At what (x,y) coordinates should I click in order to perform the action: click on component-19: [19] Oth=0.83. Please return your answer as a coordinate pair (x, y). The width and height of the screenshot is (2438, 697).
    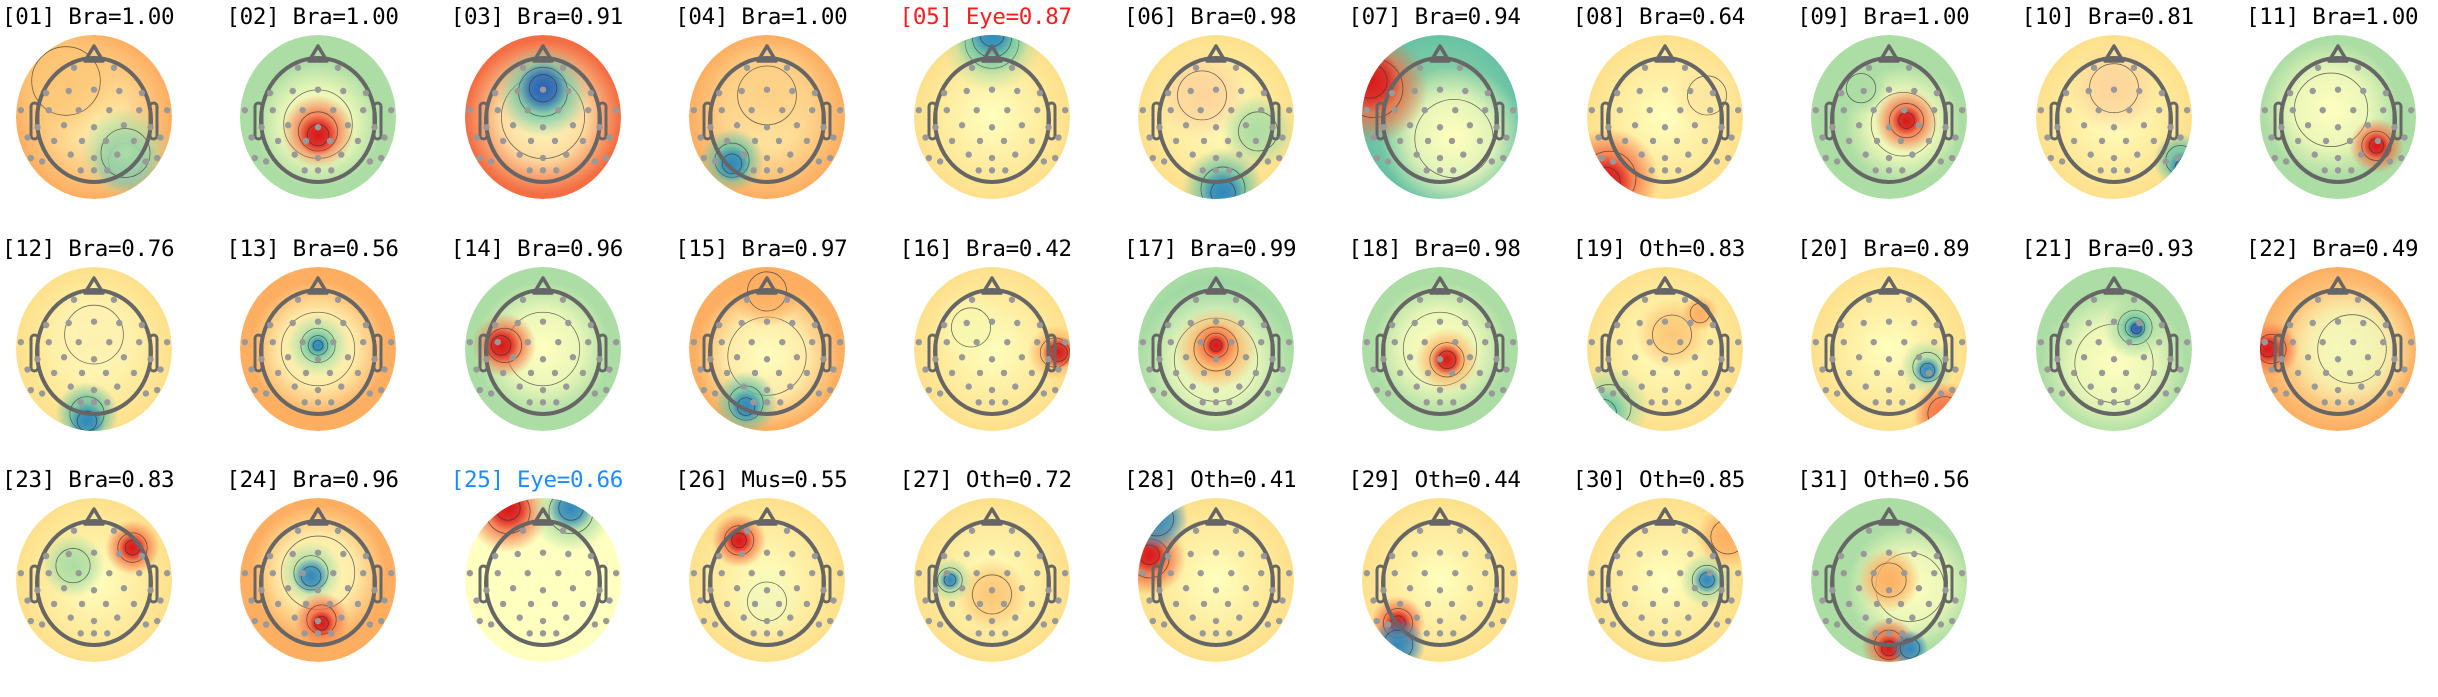
    Looking at the image, I should click on (1685, 350).